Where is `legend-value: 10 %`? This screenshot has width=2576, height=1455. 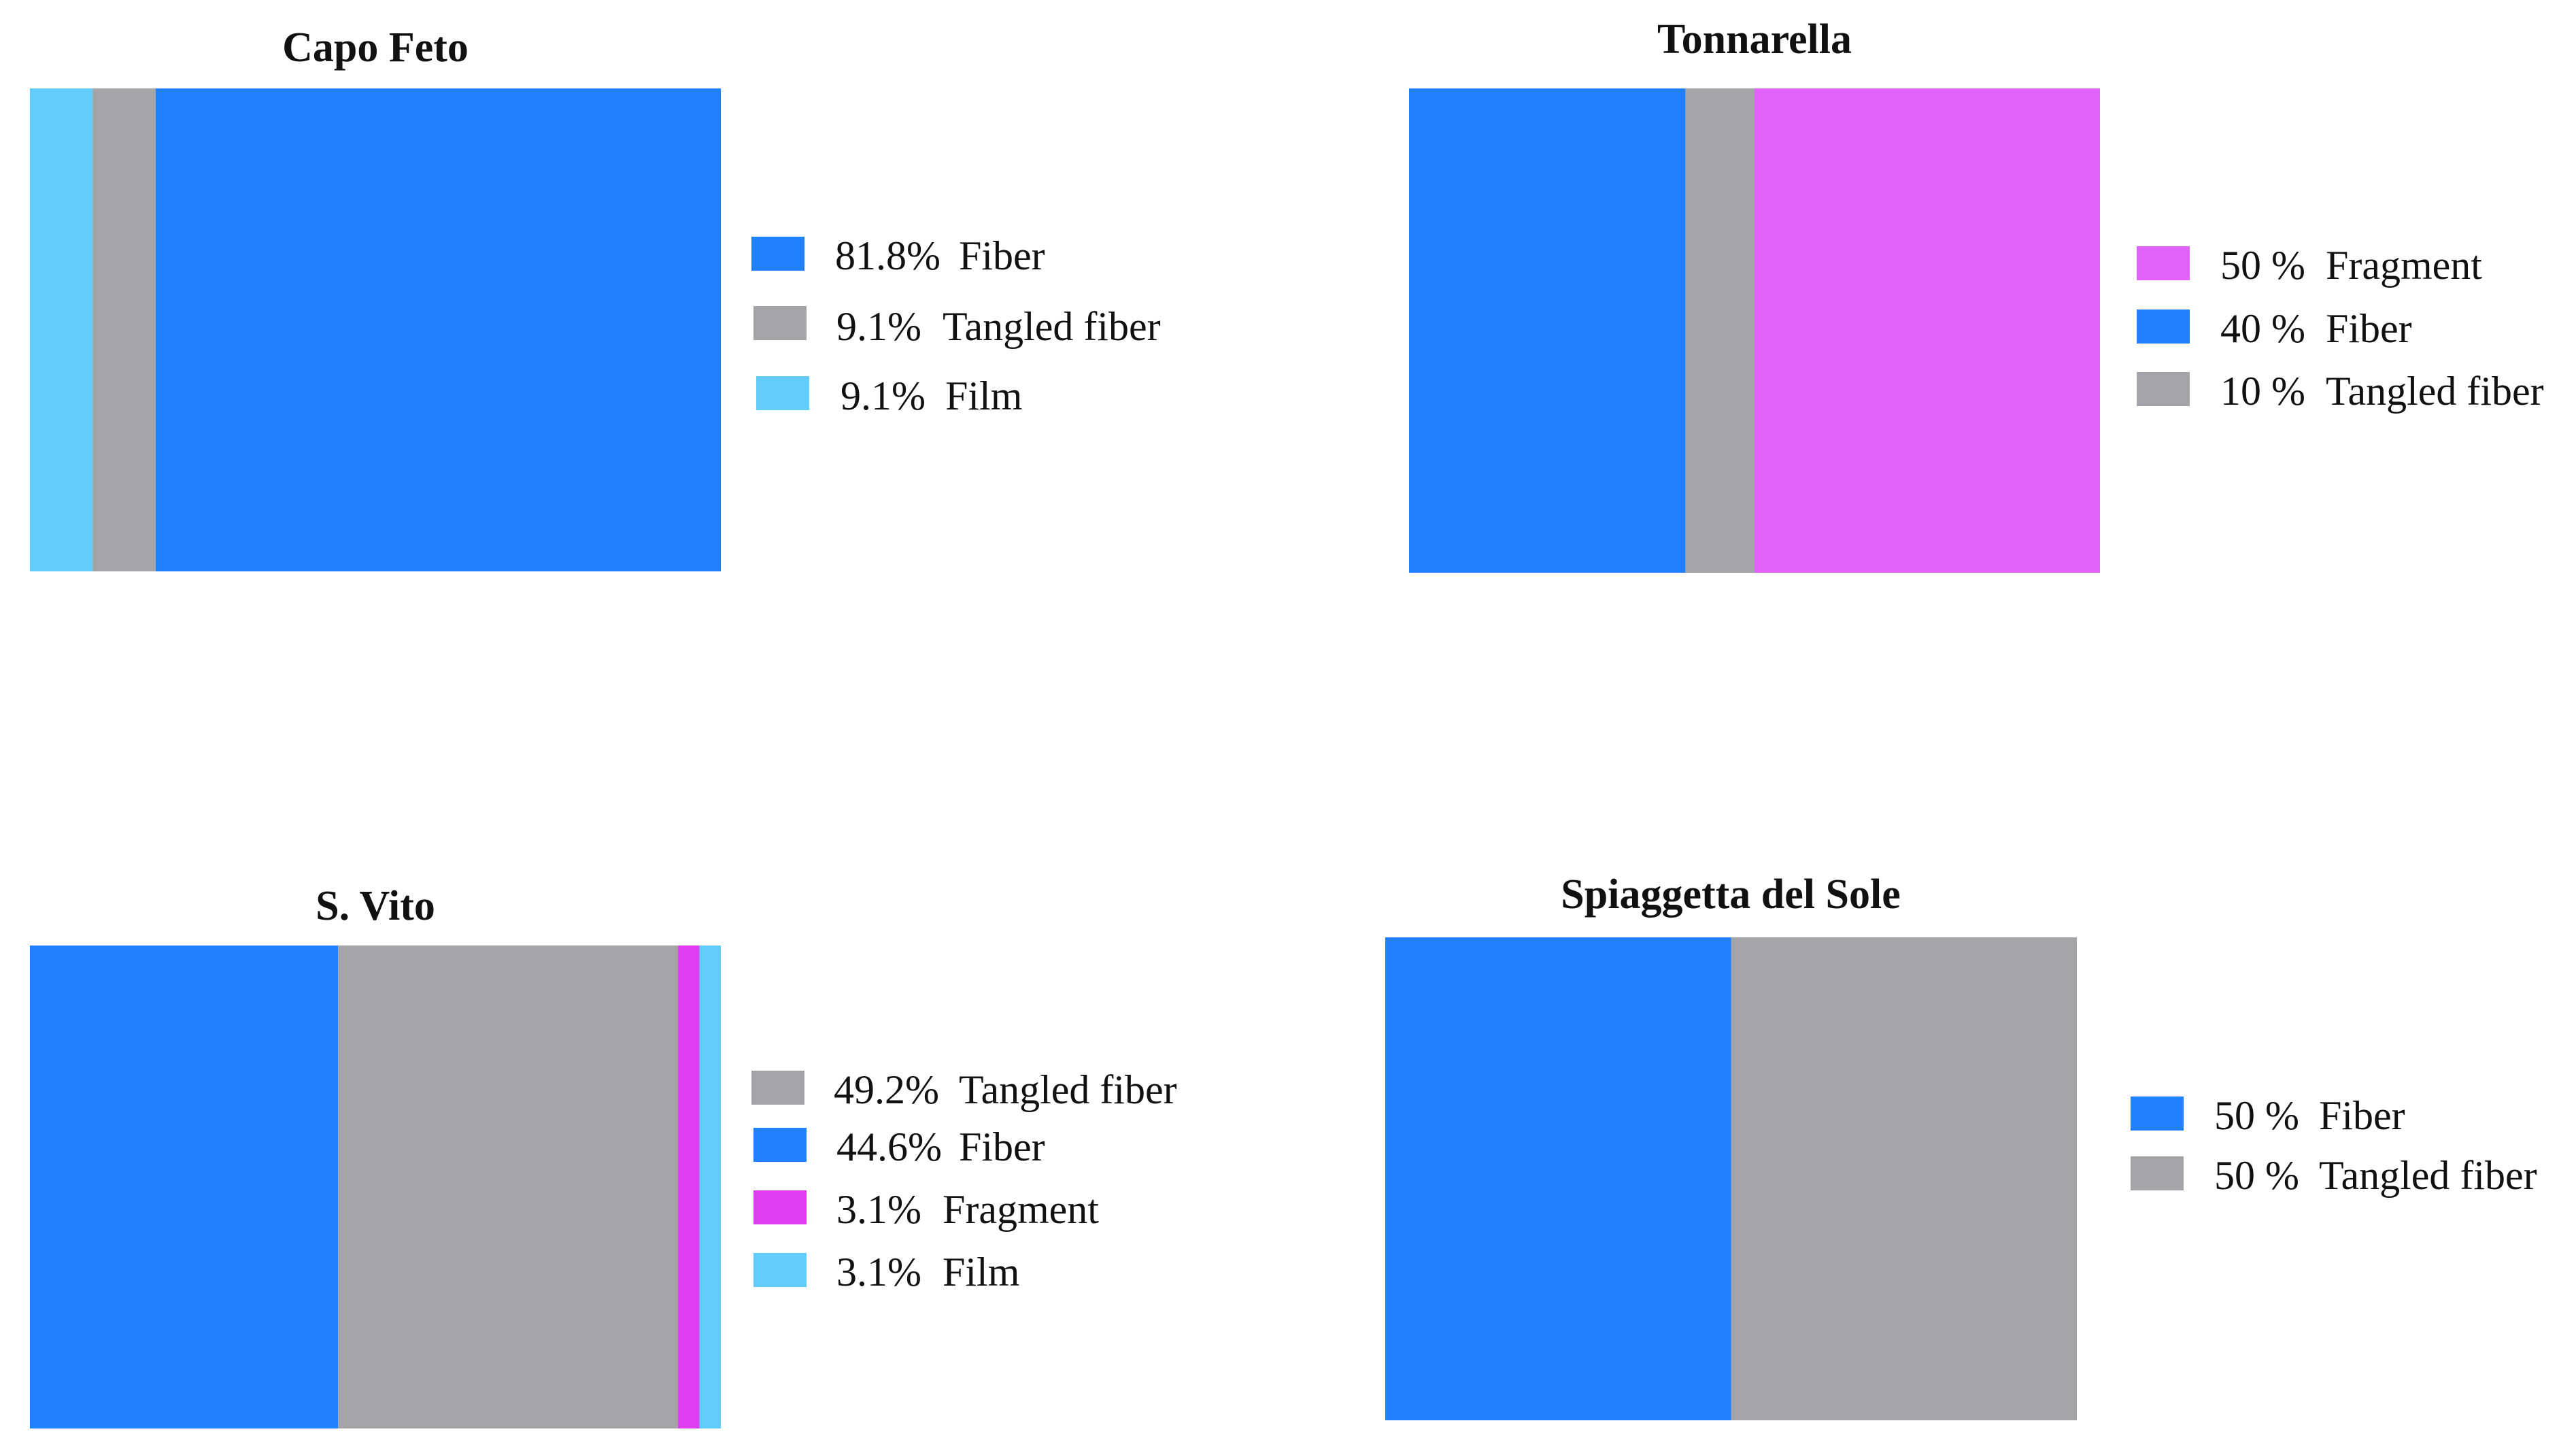 legend-value: 10 % is located at coordinates (2262, 391).